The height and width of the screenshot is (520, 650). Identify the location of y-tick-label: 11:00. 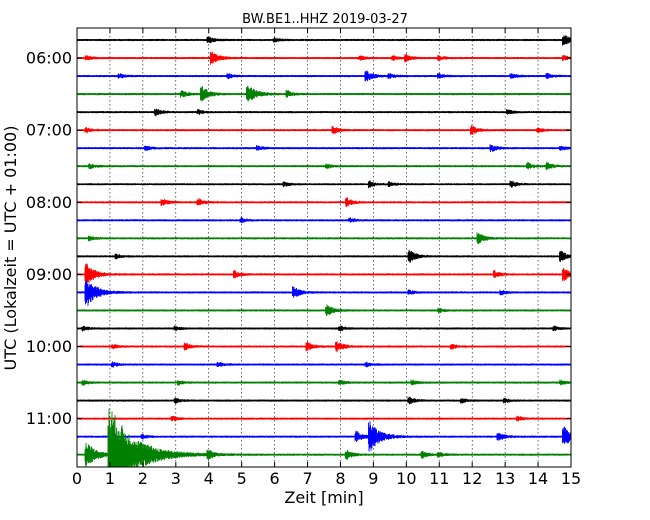
(49, 418).